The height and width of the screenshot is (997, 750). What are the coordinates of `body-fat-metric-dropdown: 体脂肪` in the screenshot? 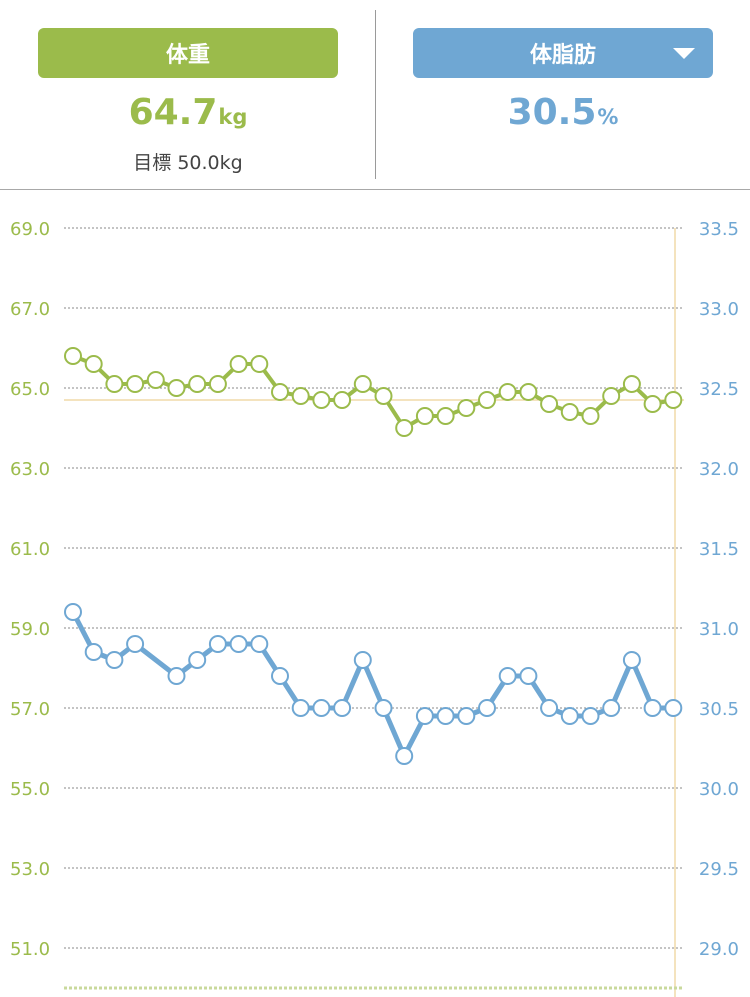 It's located at (563, 53).